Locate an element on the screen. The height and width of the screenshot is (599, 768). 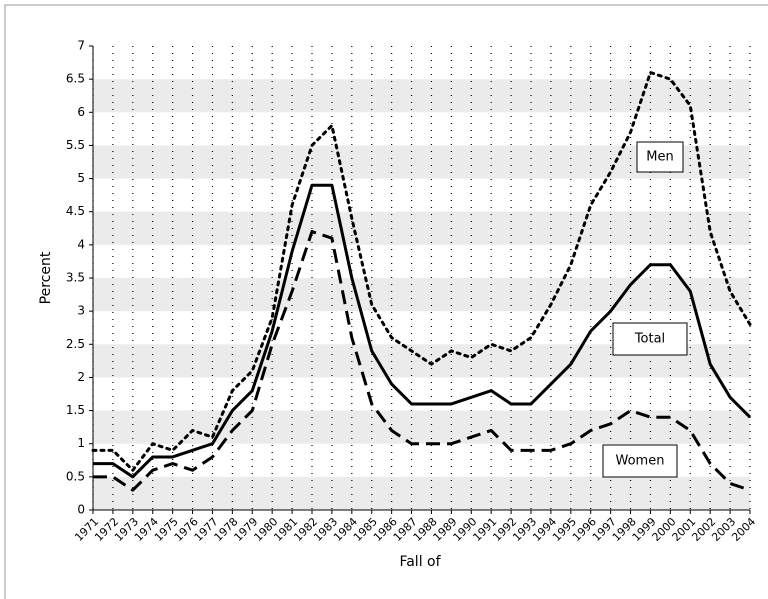
y-tick-label: 5.5 is located at coordinates (75, 145).